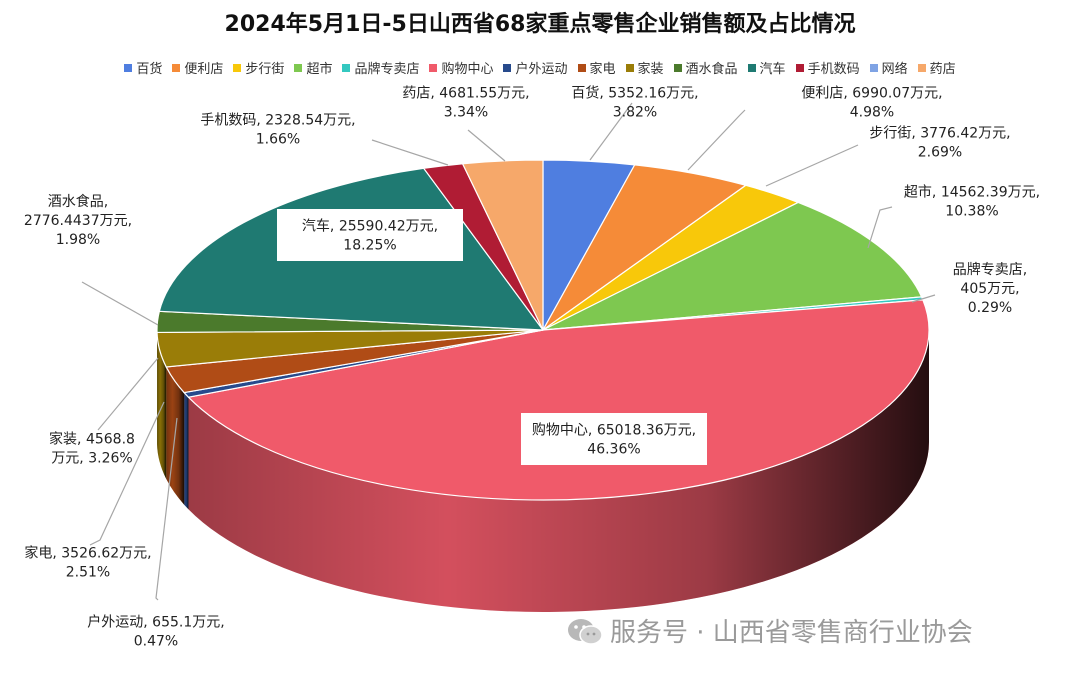  Describe the element at coordinates (634, 93) in the screenshot. I see `data-label-text: 百货, 5352.16万元,` at that location.